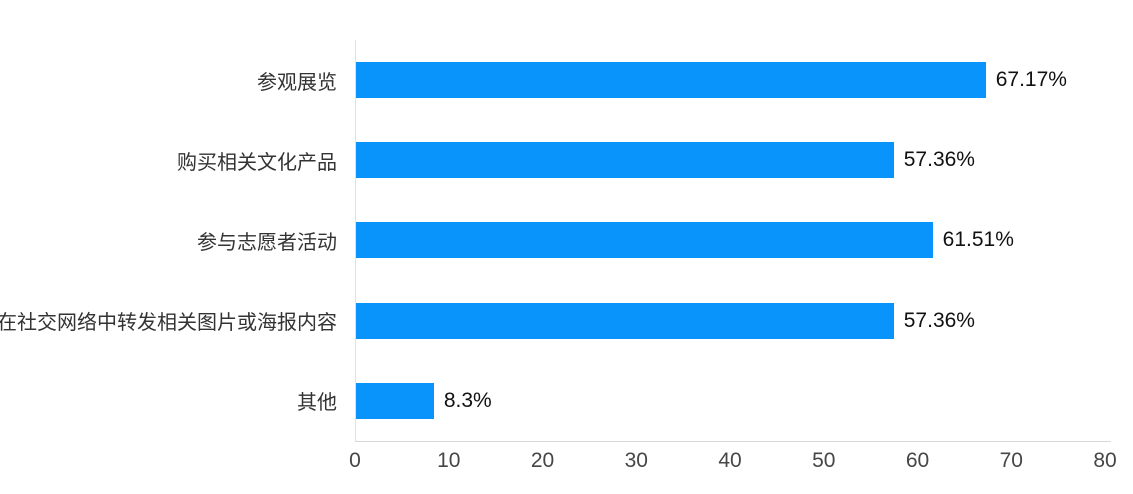  I want to click on category-label: 其他, so click(317, 403).